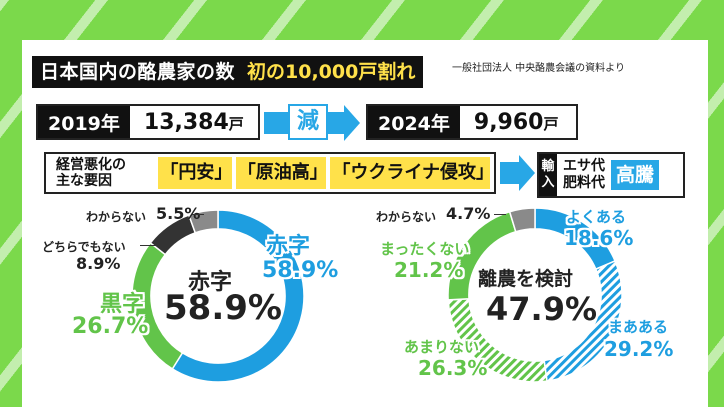 Image resolution: width=724 pixels, height=407 pixels. Describe the element at coordinates (210, 282) in the screenshot. I see `left-center-label: 赤字` at that location.